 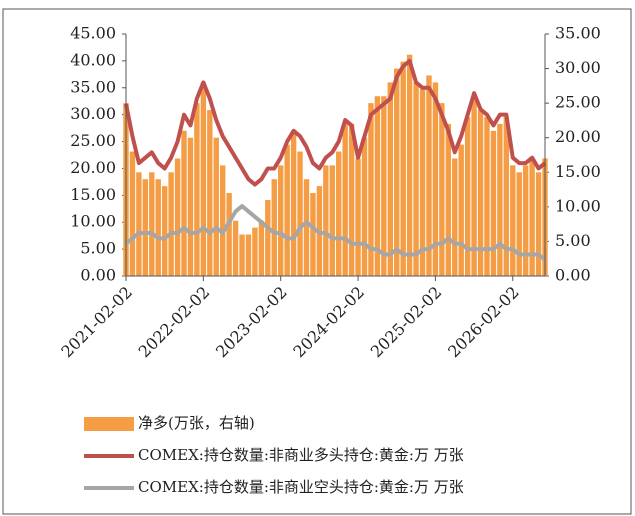 What do you see at coordinates (98, 248) in the screenshot?
I see `y-tick-label: 5.00` at bounding box center [98, 248].